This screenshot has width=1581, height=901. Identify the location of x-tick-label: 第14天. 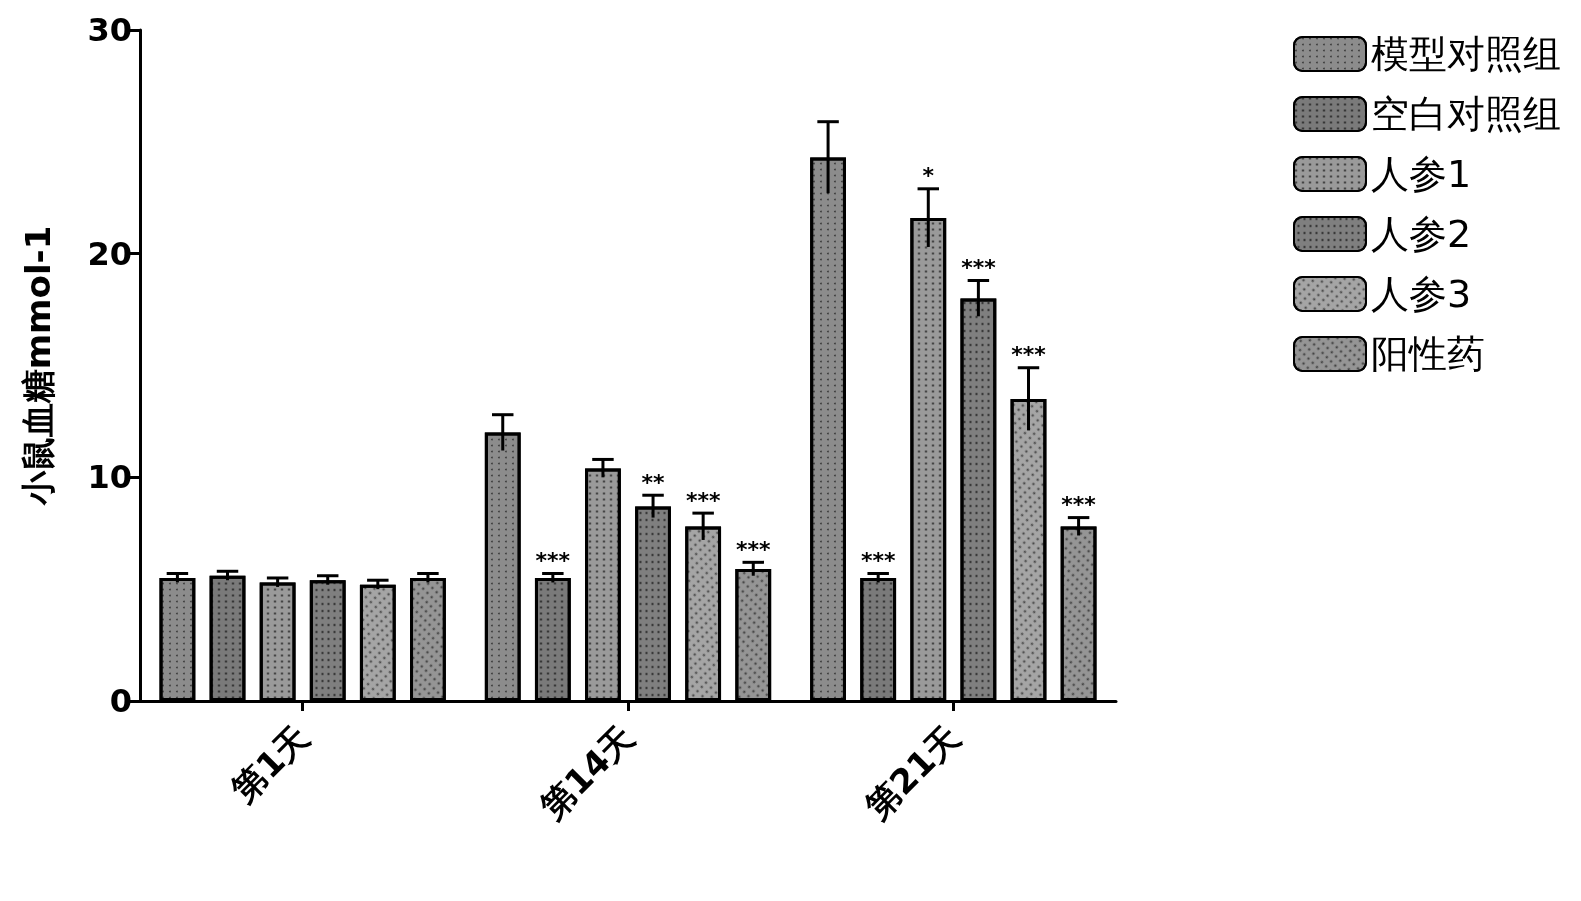
(587, 772).